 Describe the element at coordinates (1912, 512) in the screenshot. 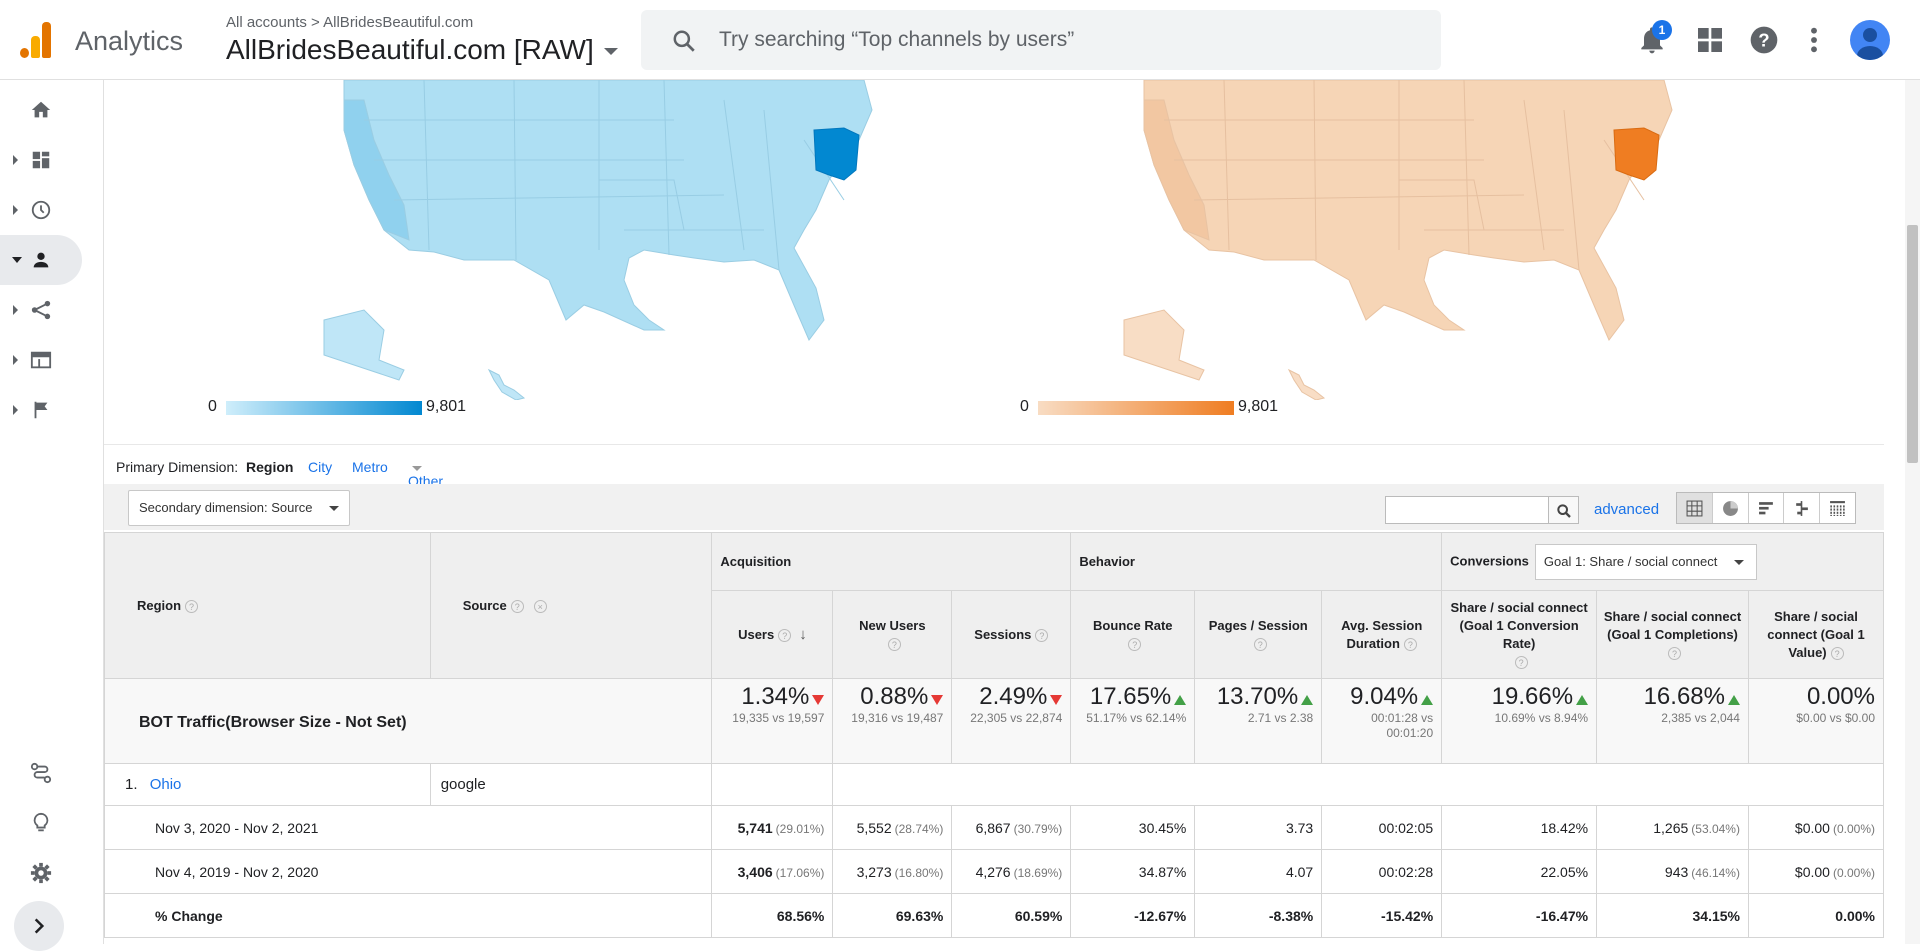

I see `page-scrollbar` at that location.